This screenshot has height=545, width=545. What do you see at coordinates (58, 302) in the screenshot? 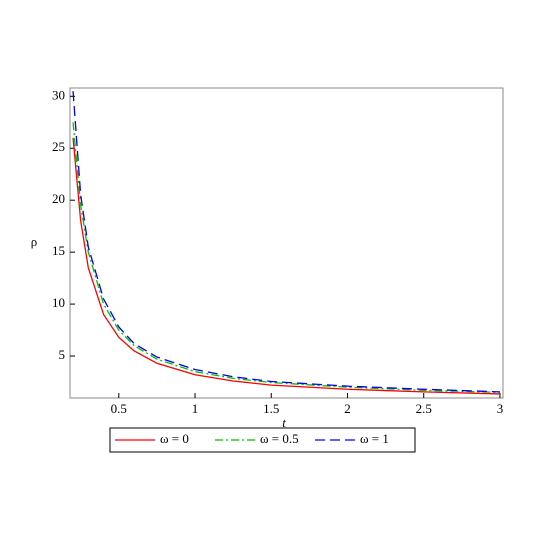
I see `y-tick-label: 10` at bounding box center [58, 302].